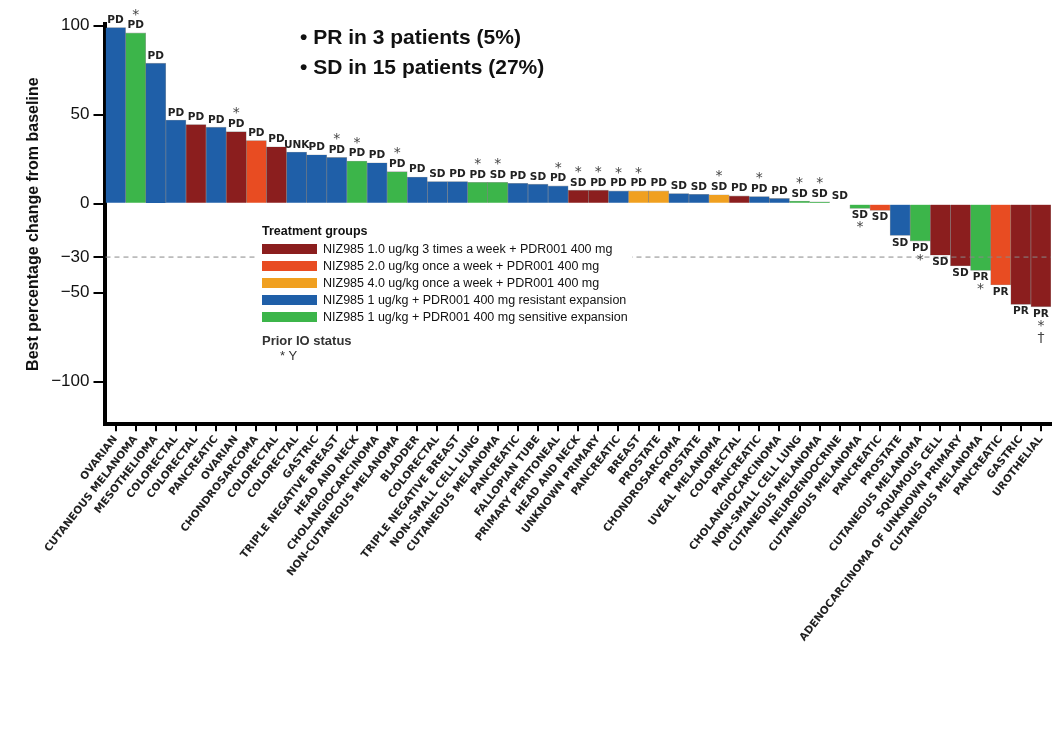  What do you see at coordinates (461, 282) in the screenshot?
I see `legend-label: NIZ985 4.0 ug/kg once a week + PDR001 400 mg` at bounding box center [461, 282].